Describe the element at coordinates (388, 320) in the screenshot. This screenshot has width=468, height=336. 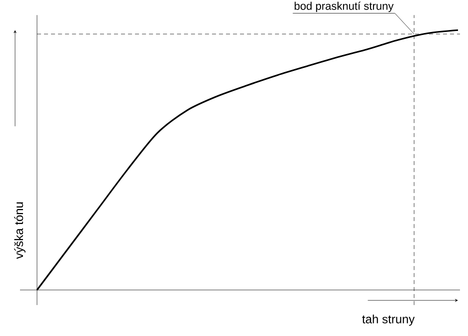
I see `x-axis-title: tah struny` at that location.